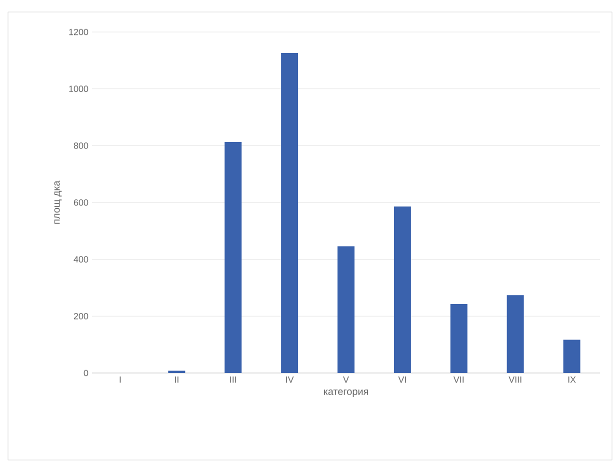  I want to click on x-tick-label: IX, so click(572, 379).